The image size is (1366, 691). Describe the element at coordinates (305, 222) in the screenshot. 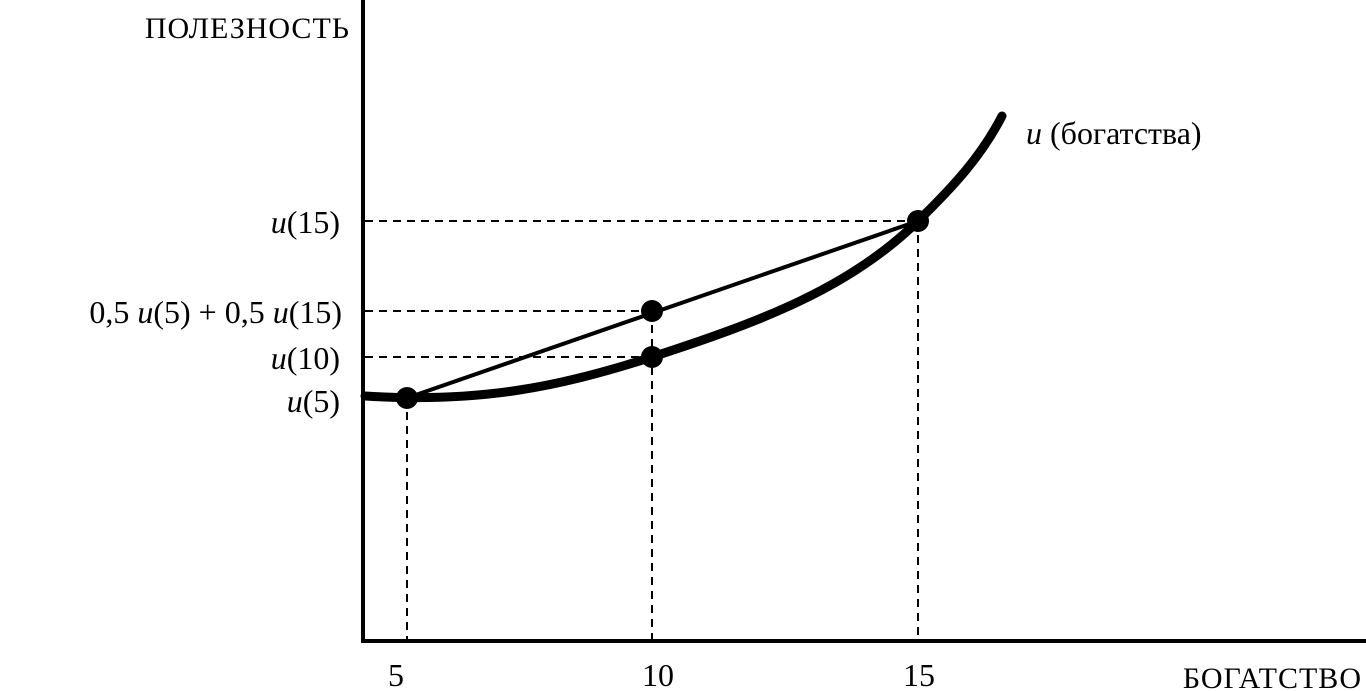

I see `y-label-u15: u(15)` at that location.